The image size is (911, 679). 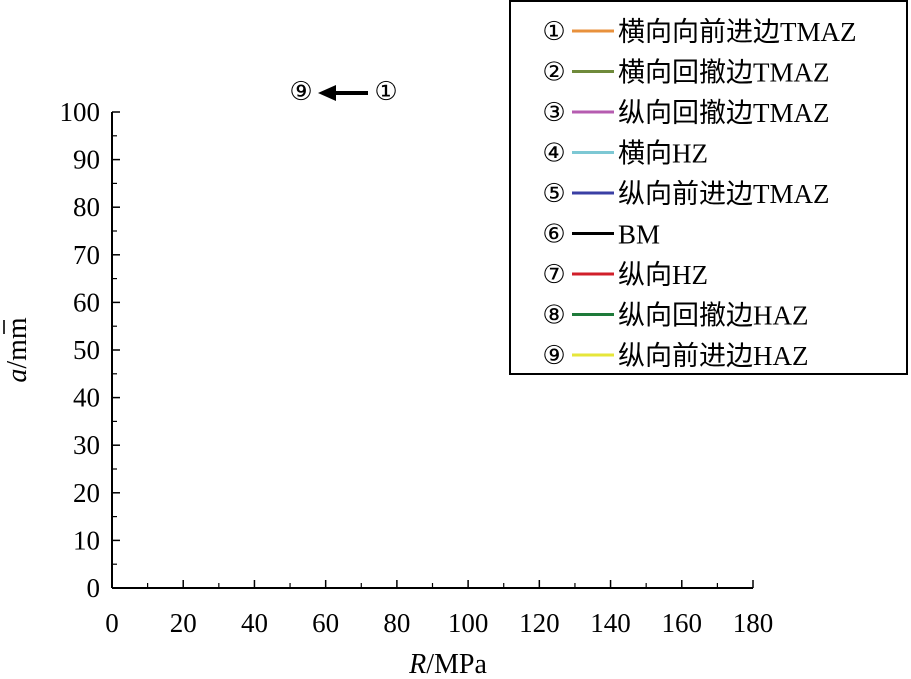 What do you see at coordinates (553, 32) in the screenshot?
I see `legend-marker-1: ①` at bounding box center [553, 32].